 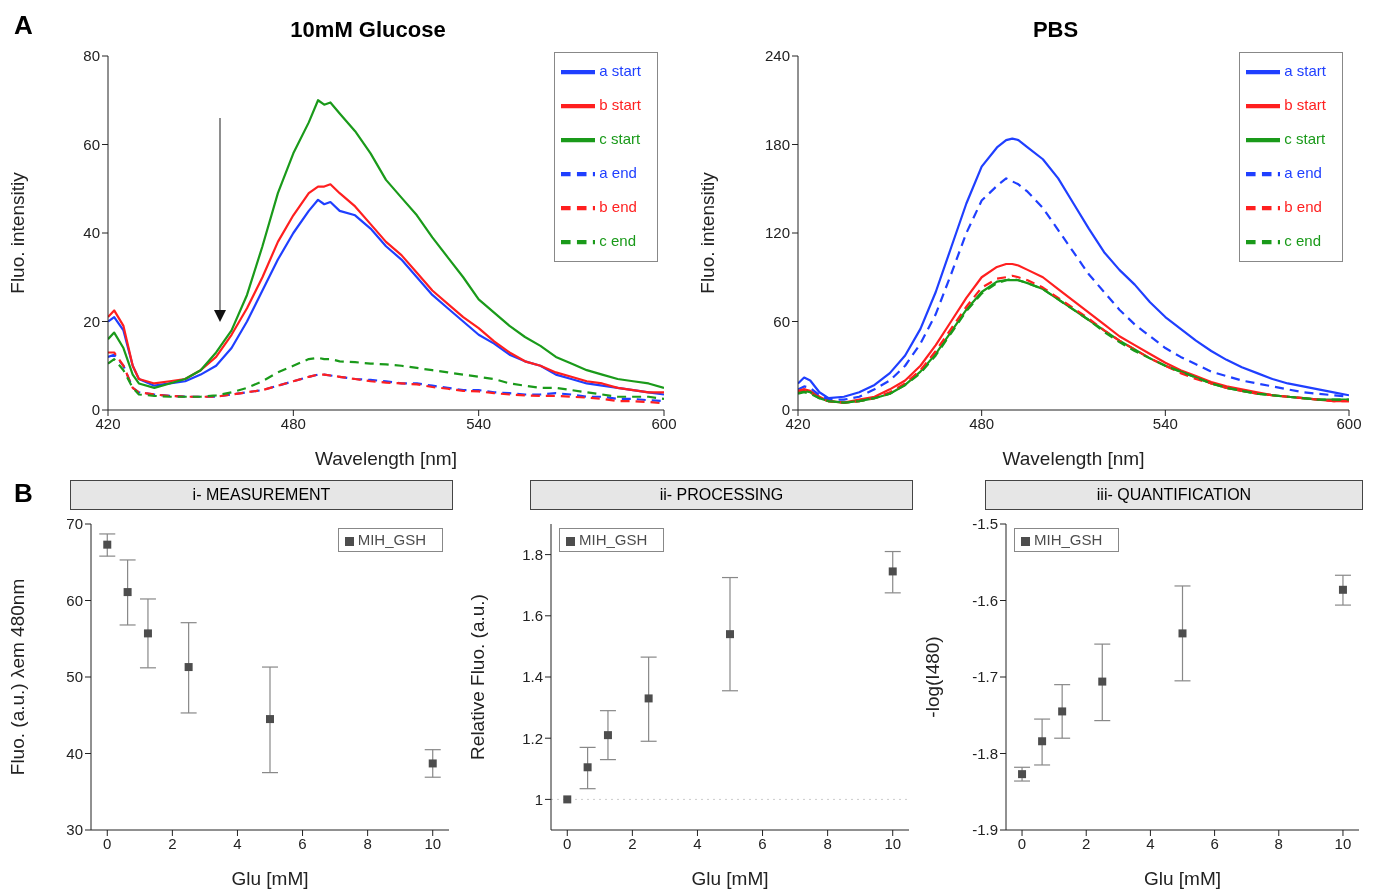 I want to click on y-tick-label: -1.8, so click(x=985, y=753).